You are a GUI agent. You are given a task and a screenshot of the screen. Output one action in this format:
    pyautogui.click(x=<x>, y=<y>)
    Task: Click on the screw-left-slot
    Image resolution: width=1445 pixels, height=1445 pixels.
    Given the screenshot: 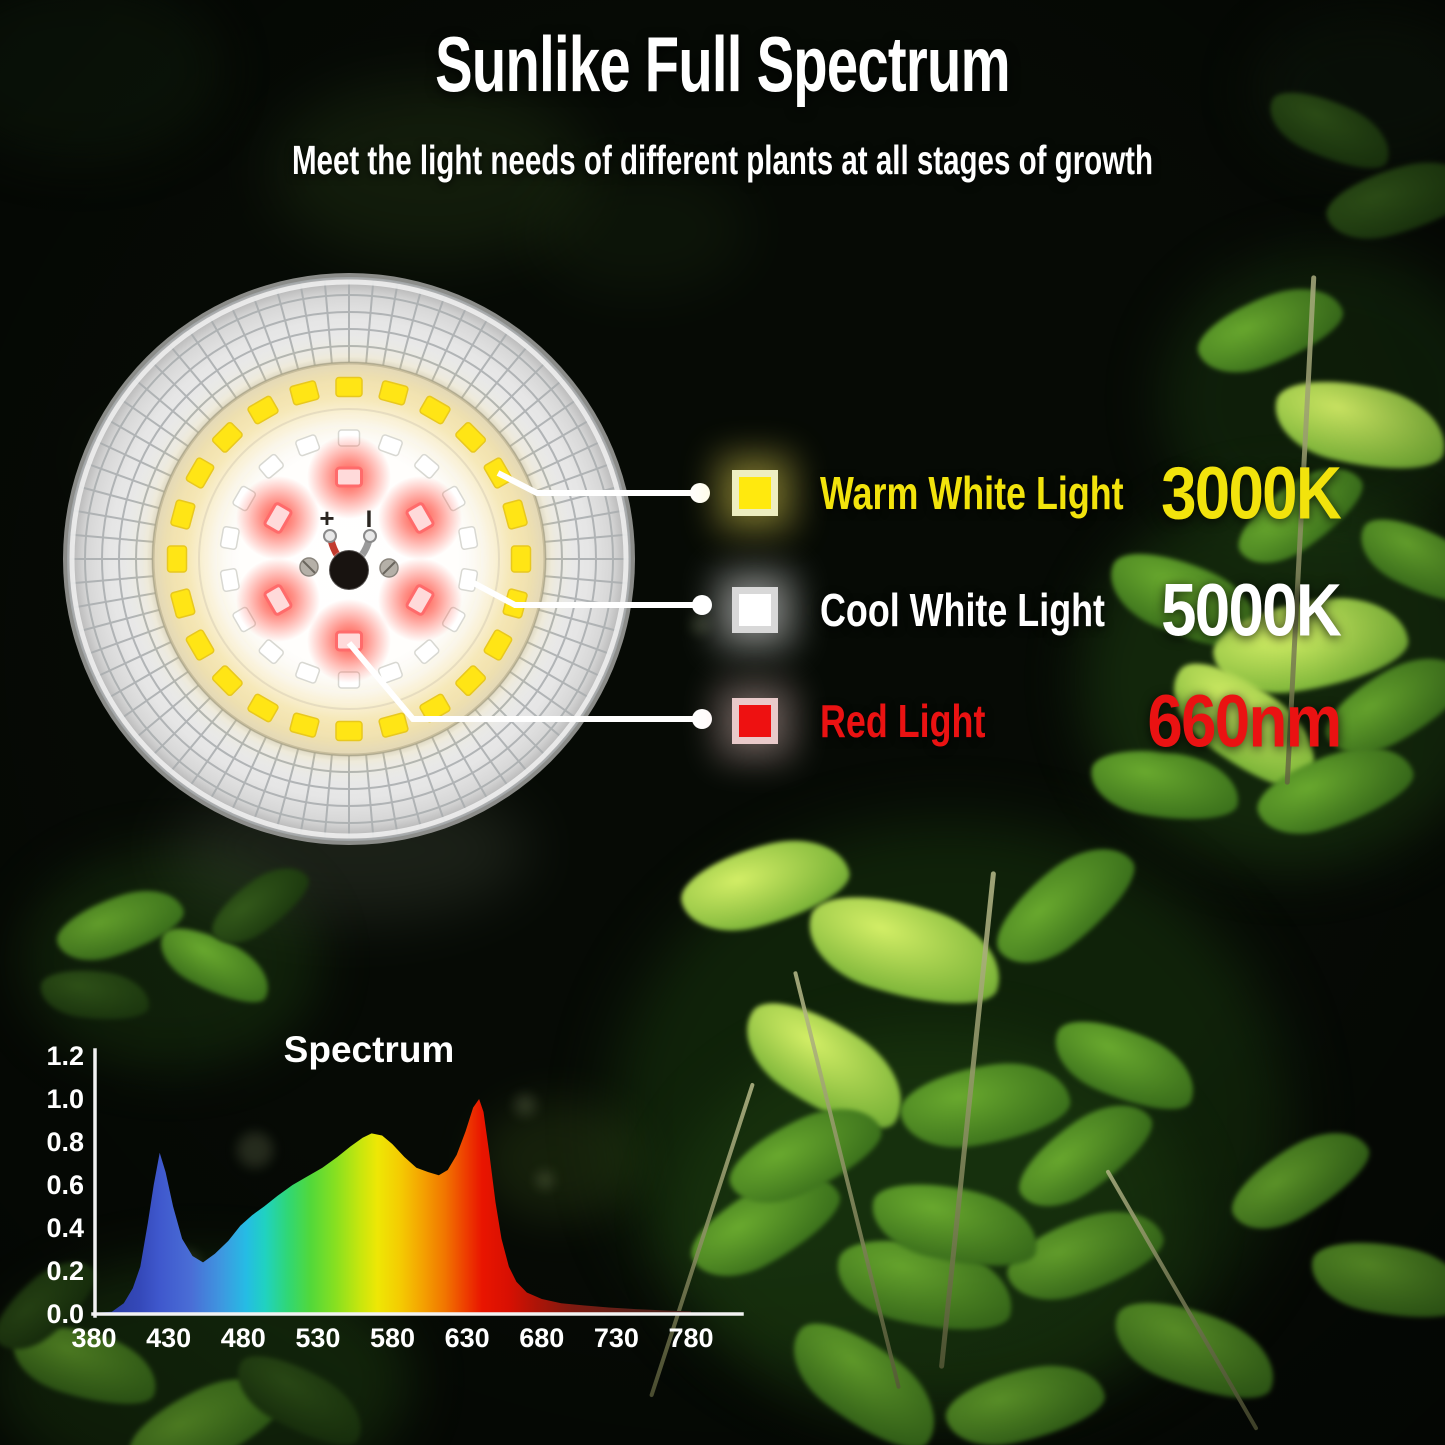 What is the action you would take?
    pyautogui.click(x=309, y=567)
    